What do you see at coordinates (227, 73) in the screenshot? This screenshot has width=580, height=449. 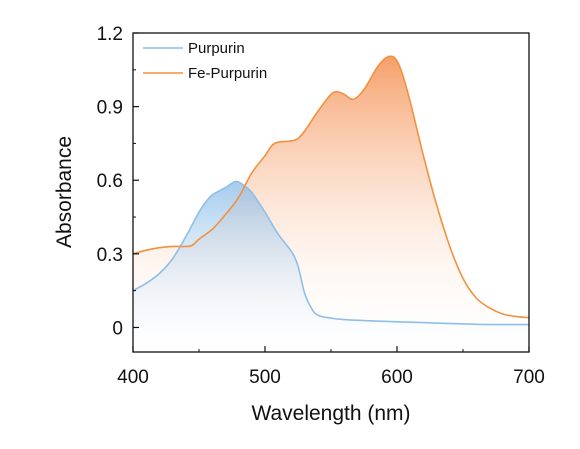 I see `legend-label-fe-purpurin: Fe-Purpurin` at bounding box center [227, 73].